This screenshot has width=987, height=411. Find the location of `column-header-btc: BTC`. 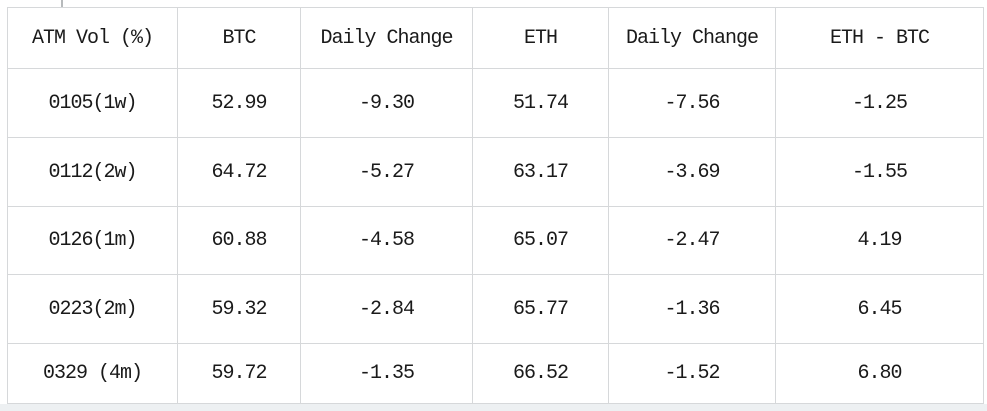

column-header-btc: BTC is located at coordinates (239, 38).